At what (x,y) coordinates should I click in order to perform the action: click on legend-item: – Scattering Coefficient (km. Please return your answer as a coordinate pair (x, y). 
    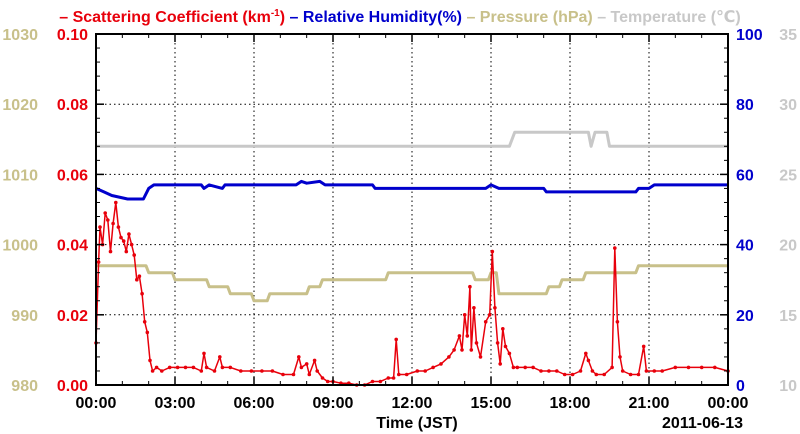
    Looking at the image, I should click on (165, 17).